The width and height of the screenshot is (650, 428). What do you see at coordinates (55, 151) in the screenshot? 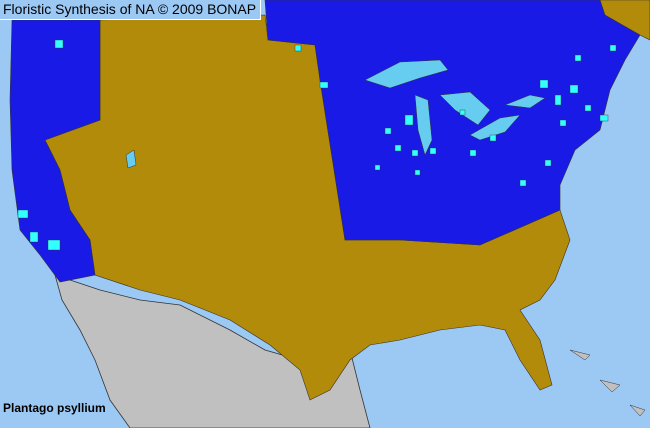
I see `present-region-west` at bounding box center [55, 151].